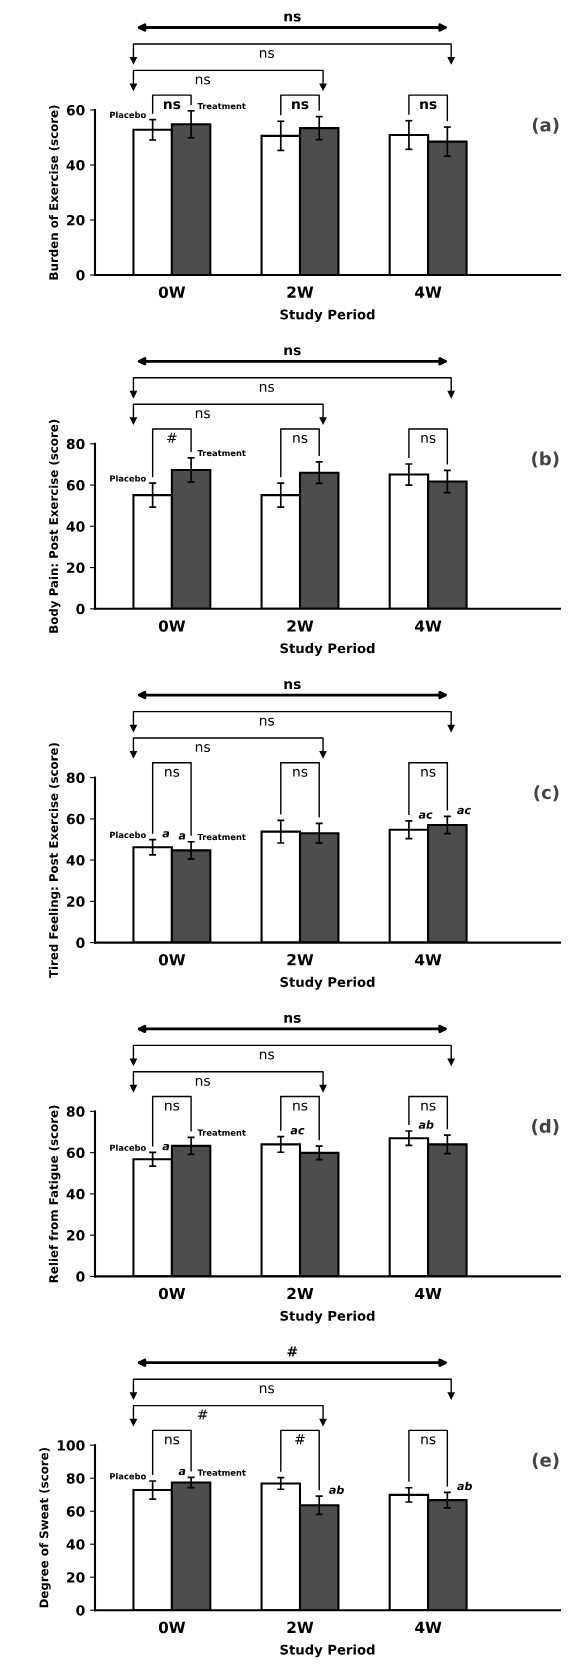 This screenshot has width=571, height=1669. Describe the element at coordinates (221, 106) in the screenshot. I see `legend-label: Treatment` at that location.